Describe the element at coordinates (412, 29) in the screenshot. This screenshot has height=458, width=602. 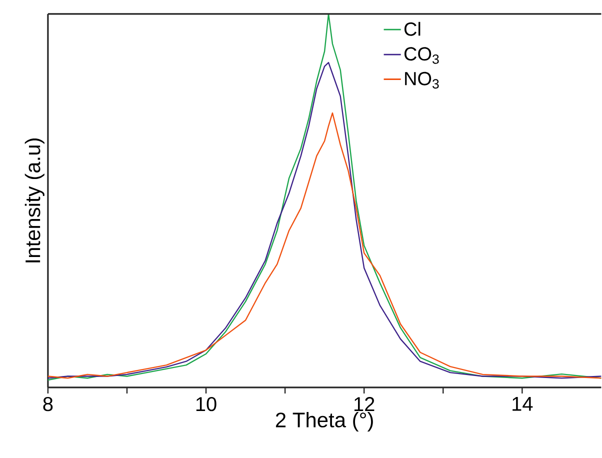
I see `legend-label: Cl` at that location.